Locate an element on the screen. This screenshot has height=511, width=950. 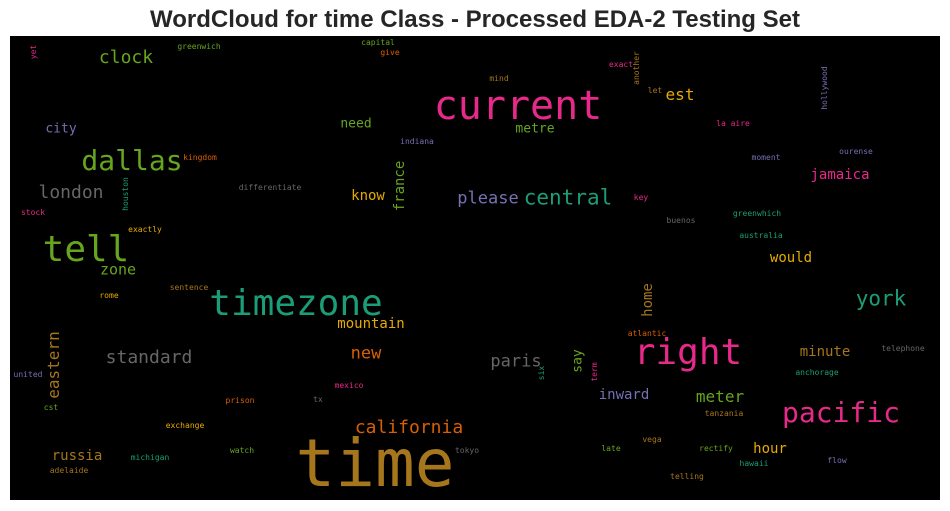
word-say: say is located at coordinates (578, 361).